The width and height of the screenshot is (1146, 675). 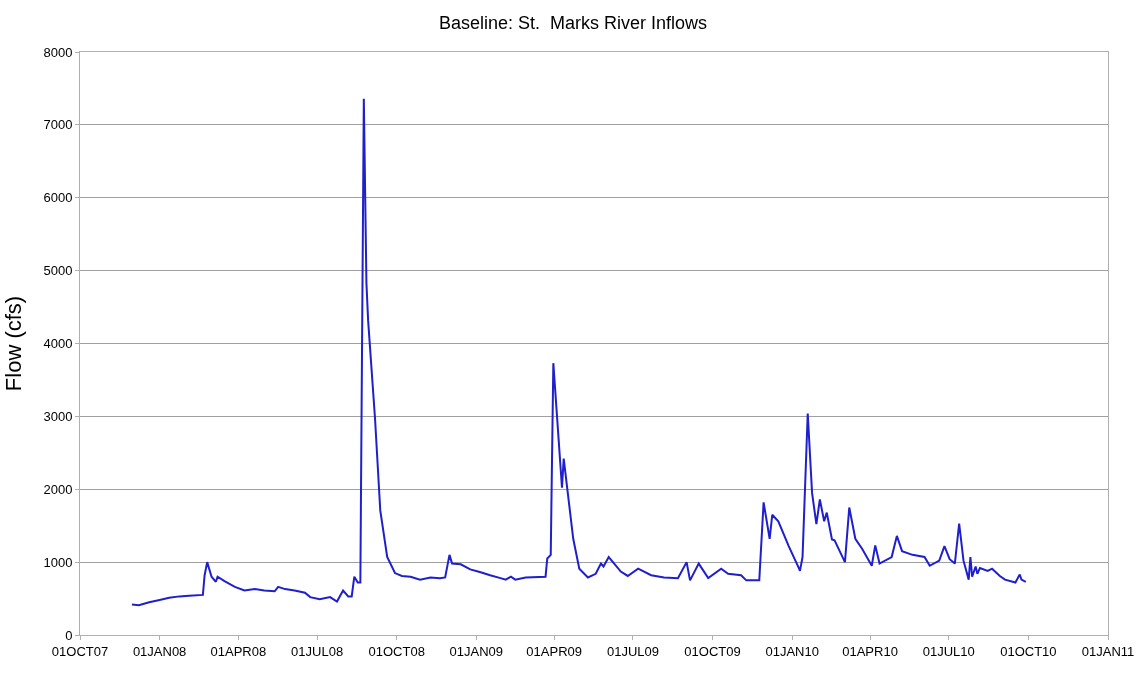 I want to click on x-tick-label: 01OCT09, so click(x=712, y=651).